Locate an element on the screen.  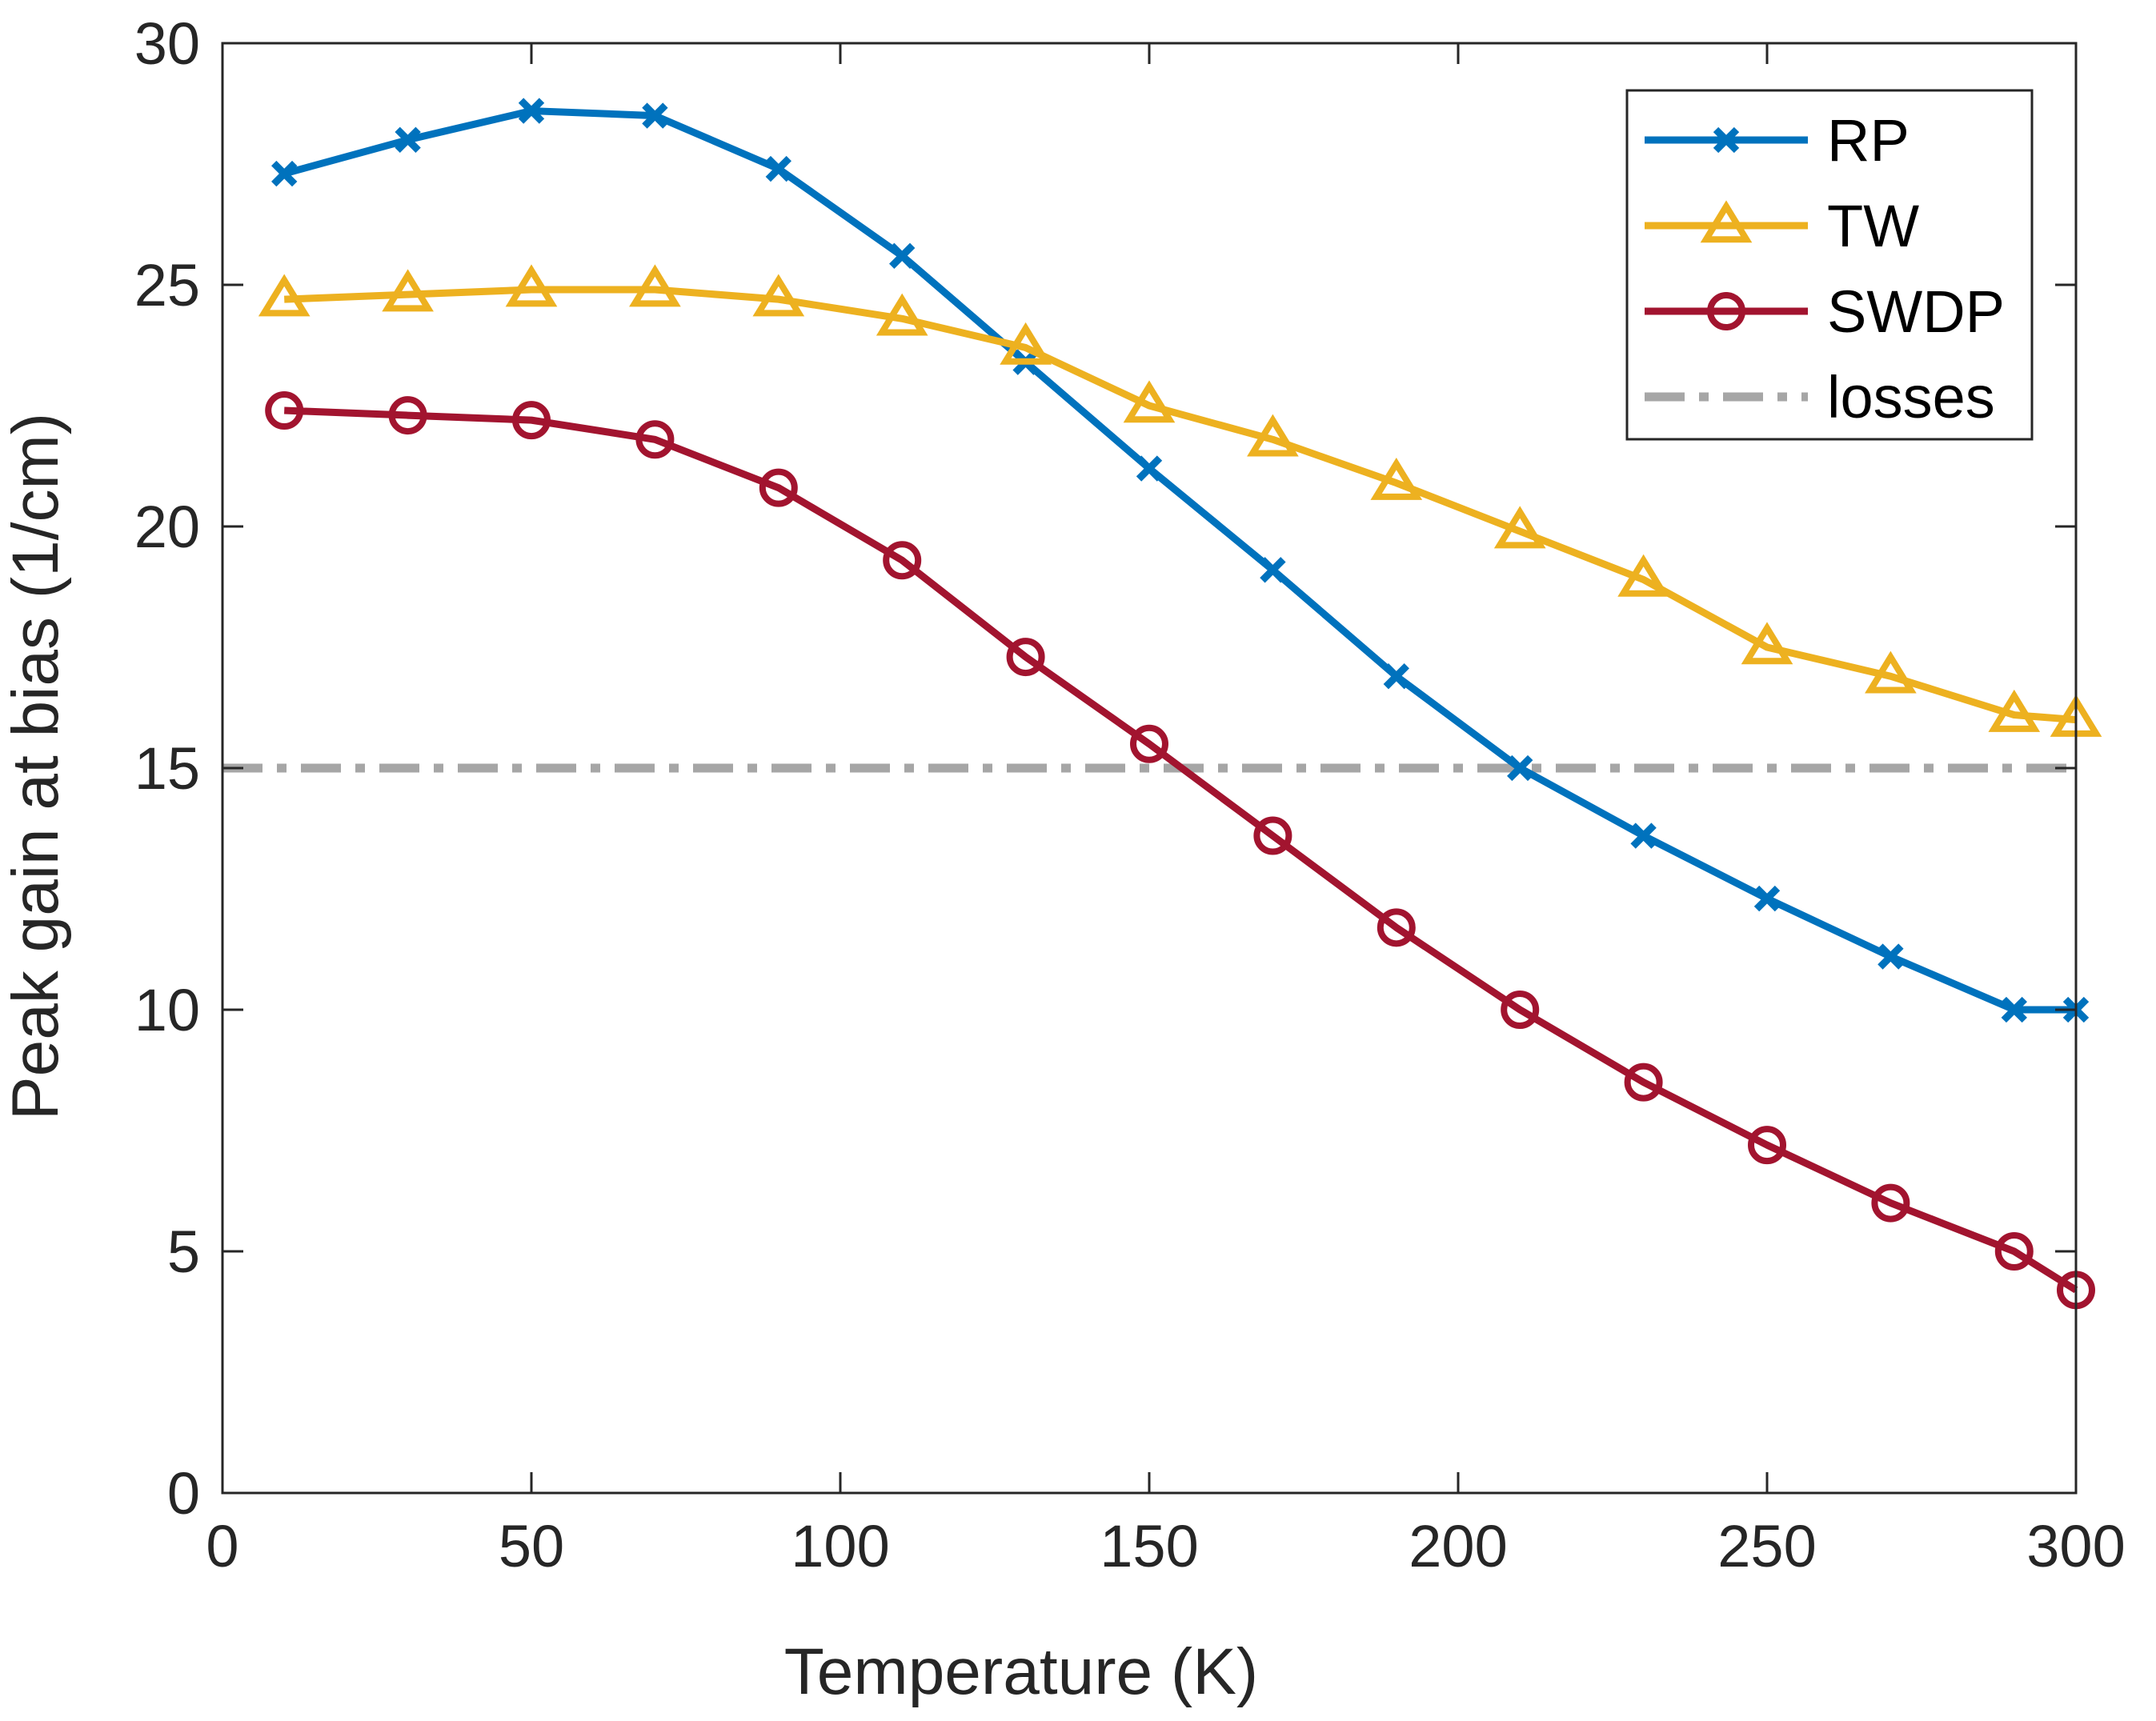
legend-losses-label: losses is located at coordinates (1911, 397).